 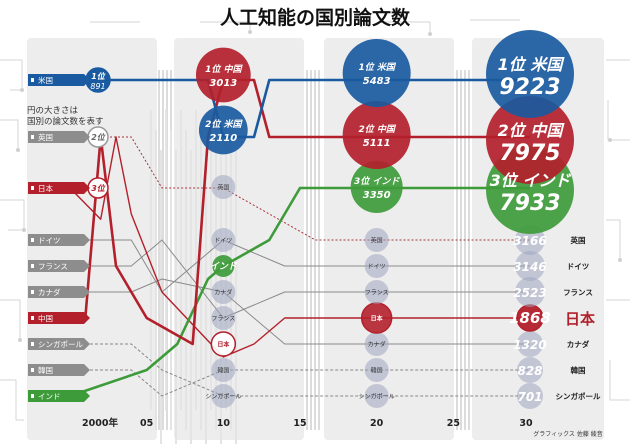 I want to click on value-korea-2030: 828, so click(x=529, y=371).